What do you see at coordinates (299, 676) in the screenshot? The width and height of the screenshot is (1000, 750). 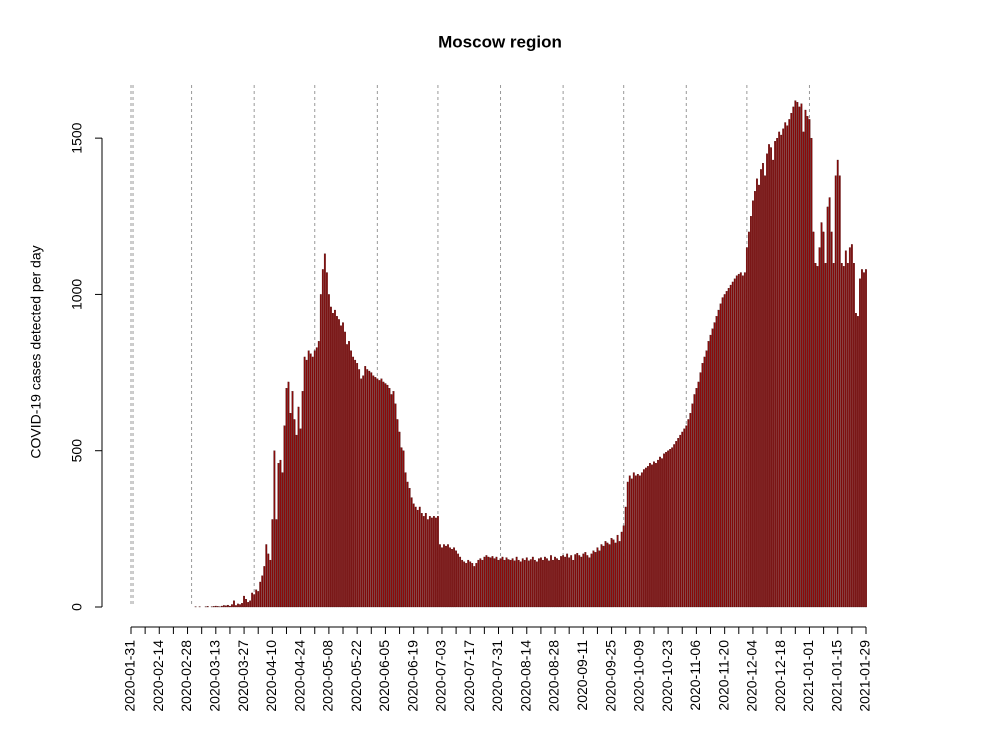 I see `x-tick-label: 2020-04-24` at bounding box center [299, 676].